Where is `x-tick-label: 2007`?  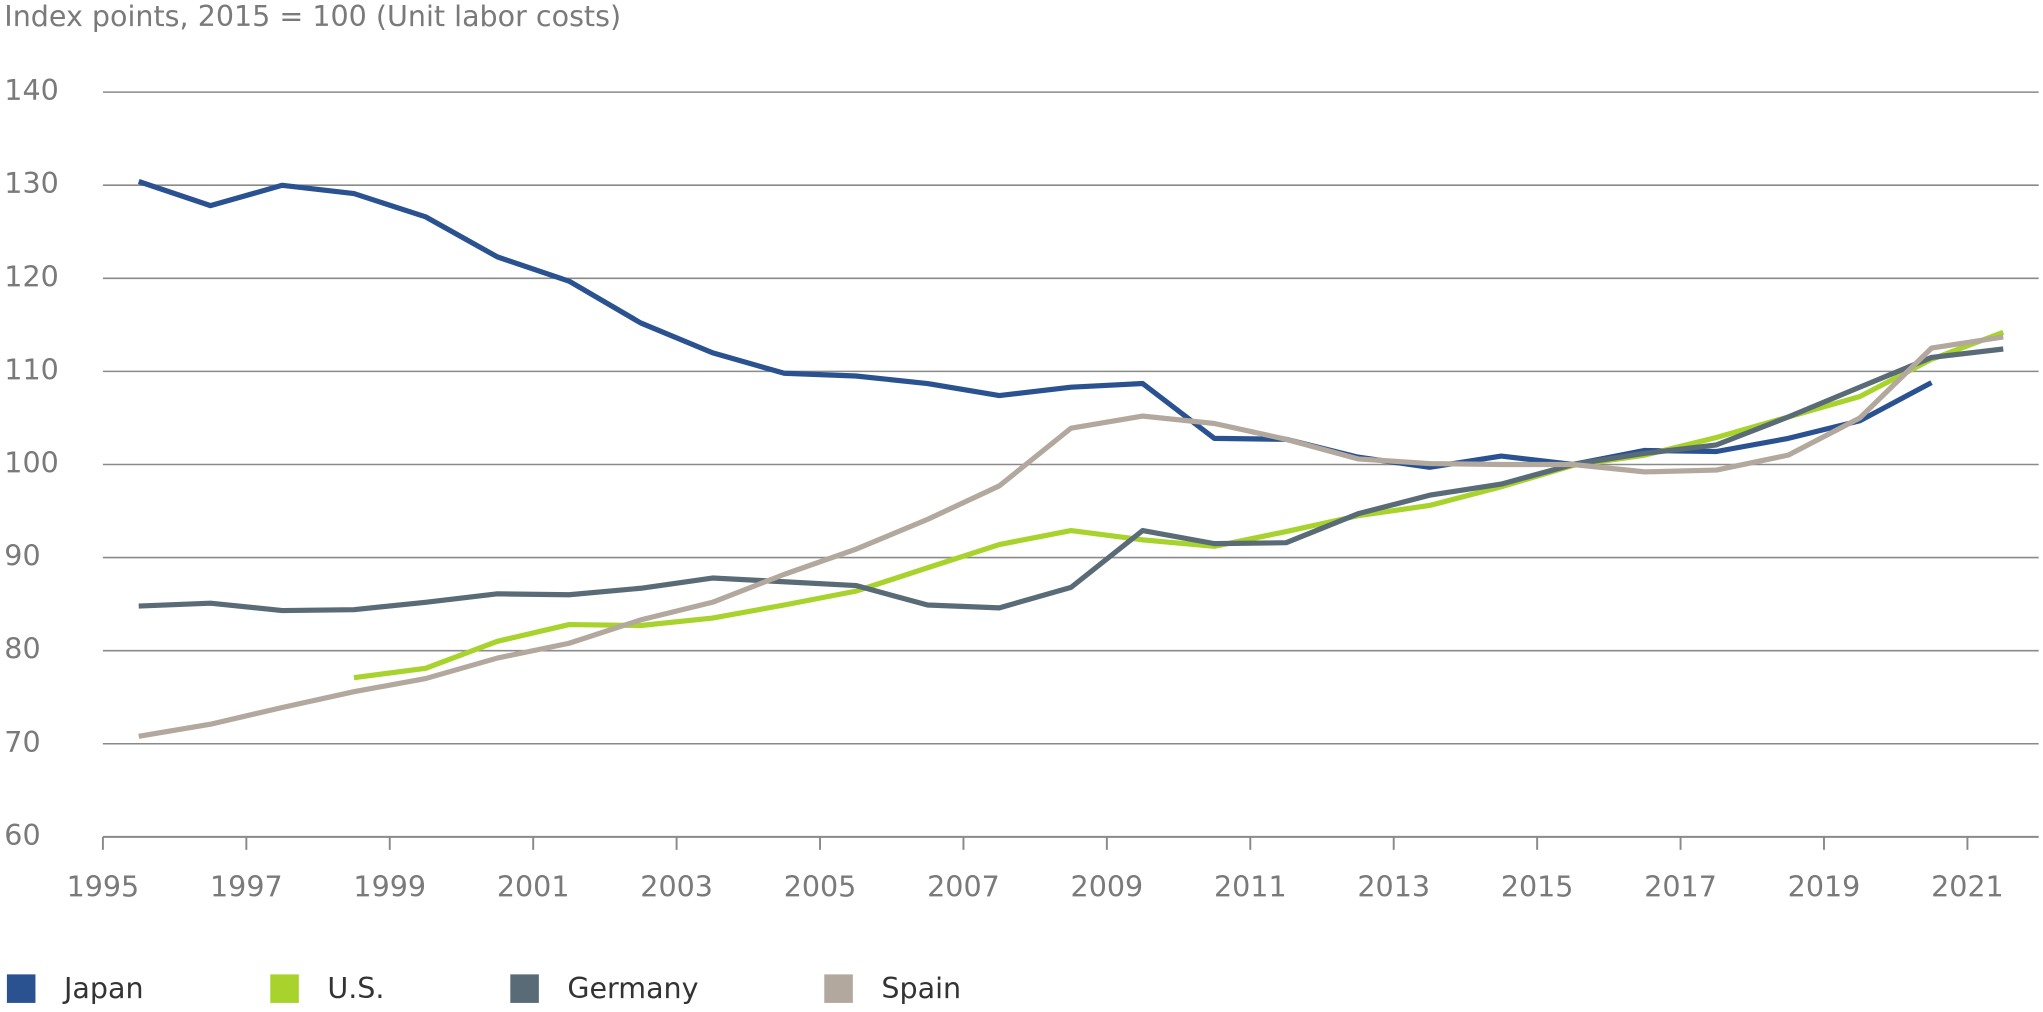
x-tick-label: 2007 is located at coordinates (963, 887).